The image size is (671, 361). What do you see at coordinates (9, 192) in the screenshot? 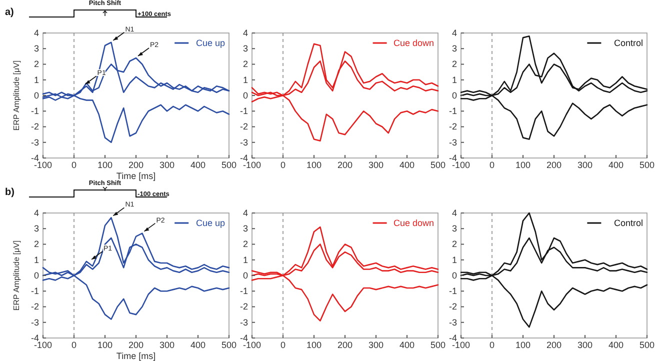
I see `text: b)` at bounding box center [9, 192].